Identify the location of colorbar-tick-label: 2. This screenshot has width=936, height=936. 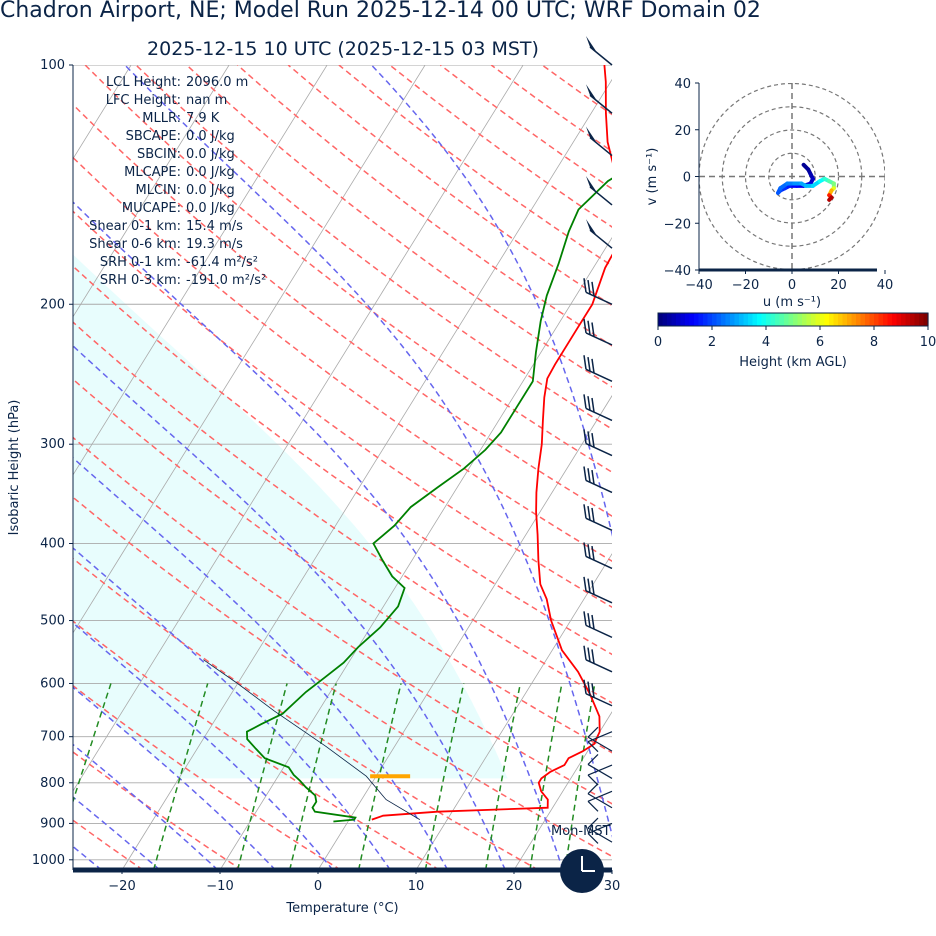
(712, 342).